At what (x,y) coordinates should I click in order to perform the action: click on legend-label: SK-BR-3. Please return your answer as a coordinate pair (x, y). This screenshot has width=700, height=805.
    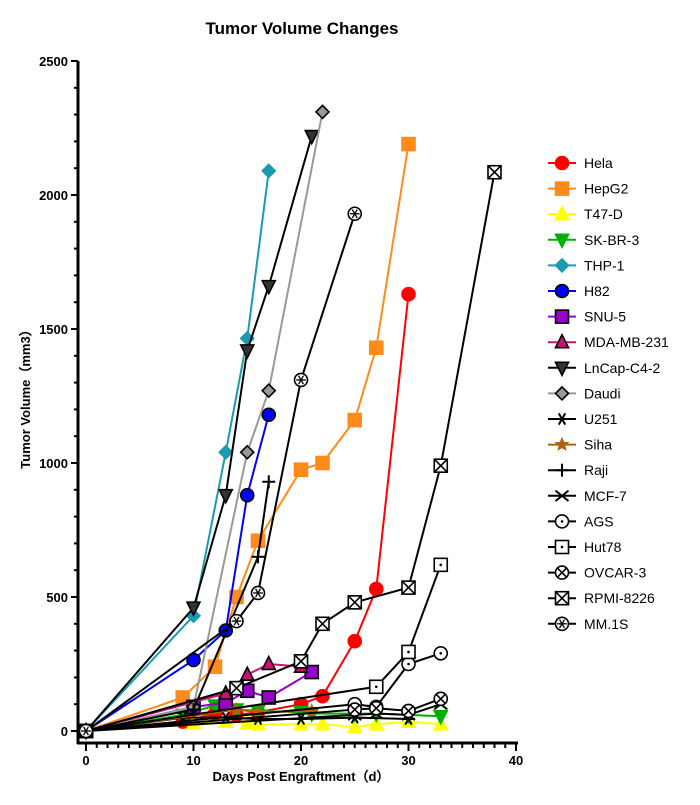
    Looking at the image, I should click on (611, 240).